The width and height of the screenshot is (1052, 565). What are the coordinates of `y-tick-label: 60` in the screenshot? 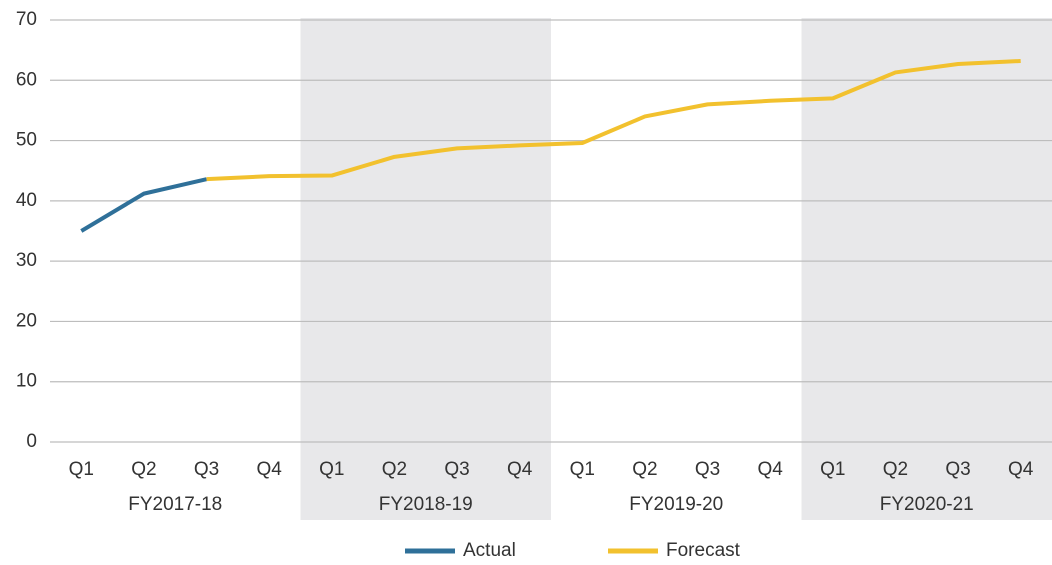 It's located at (26, 79).